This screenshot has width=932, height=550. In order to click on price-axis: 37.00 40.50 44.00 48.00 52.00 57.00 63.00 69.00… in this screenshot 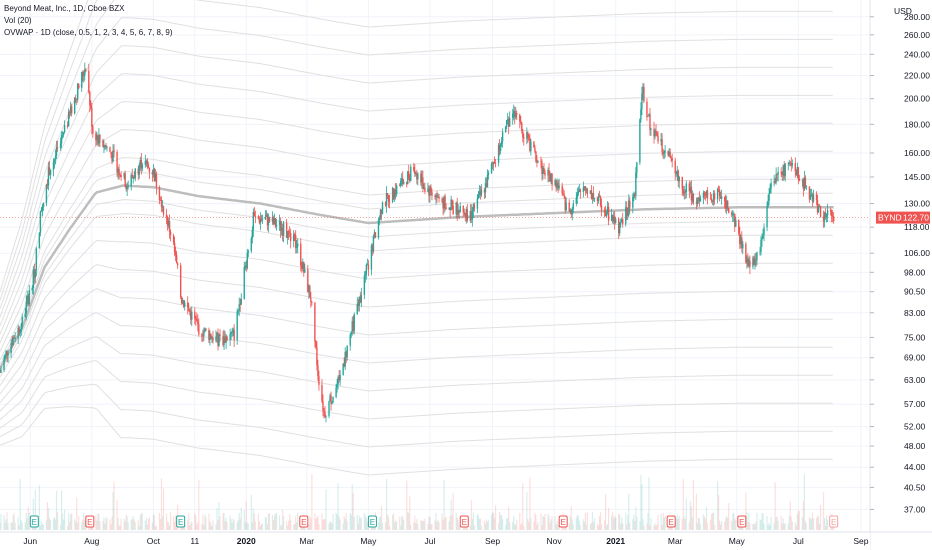, I will do `click(900, 275)`.